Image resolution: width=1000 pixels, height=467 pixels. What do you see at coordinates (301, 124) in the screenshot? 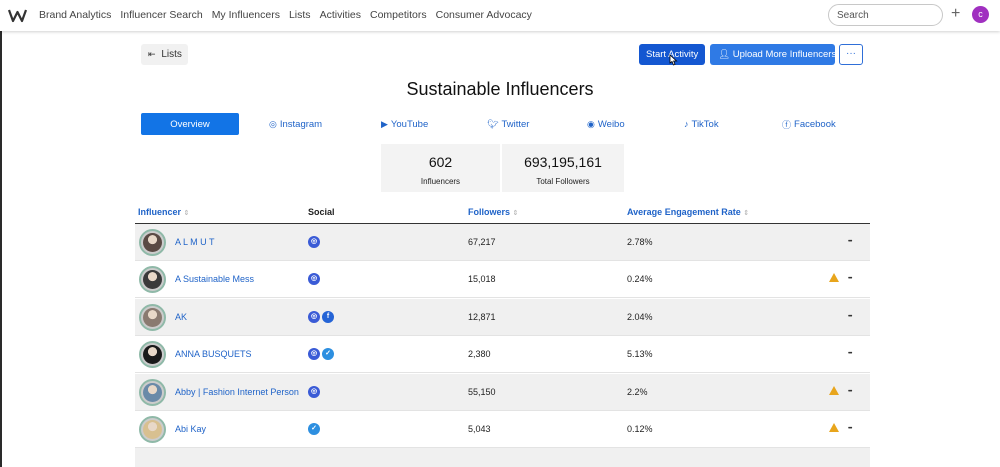
I see `tab-label: Instagram` at bounding box center [301, 124].